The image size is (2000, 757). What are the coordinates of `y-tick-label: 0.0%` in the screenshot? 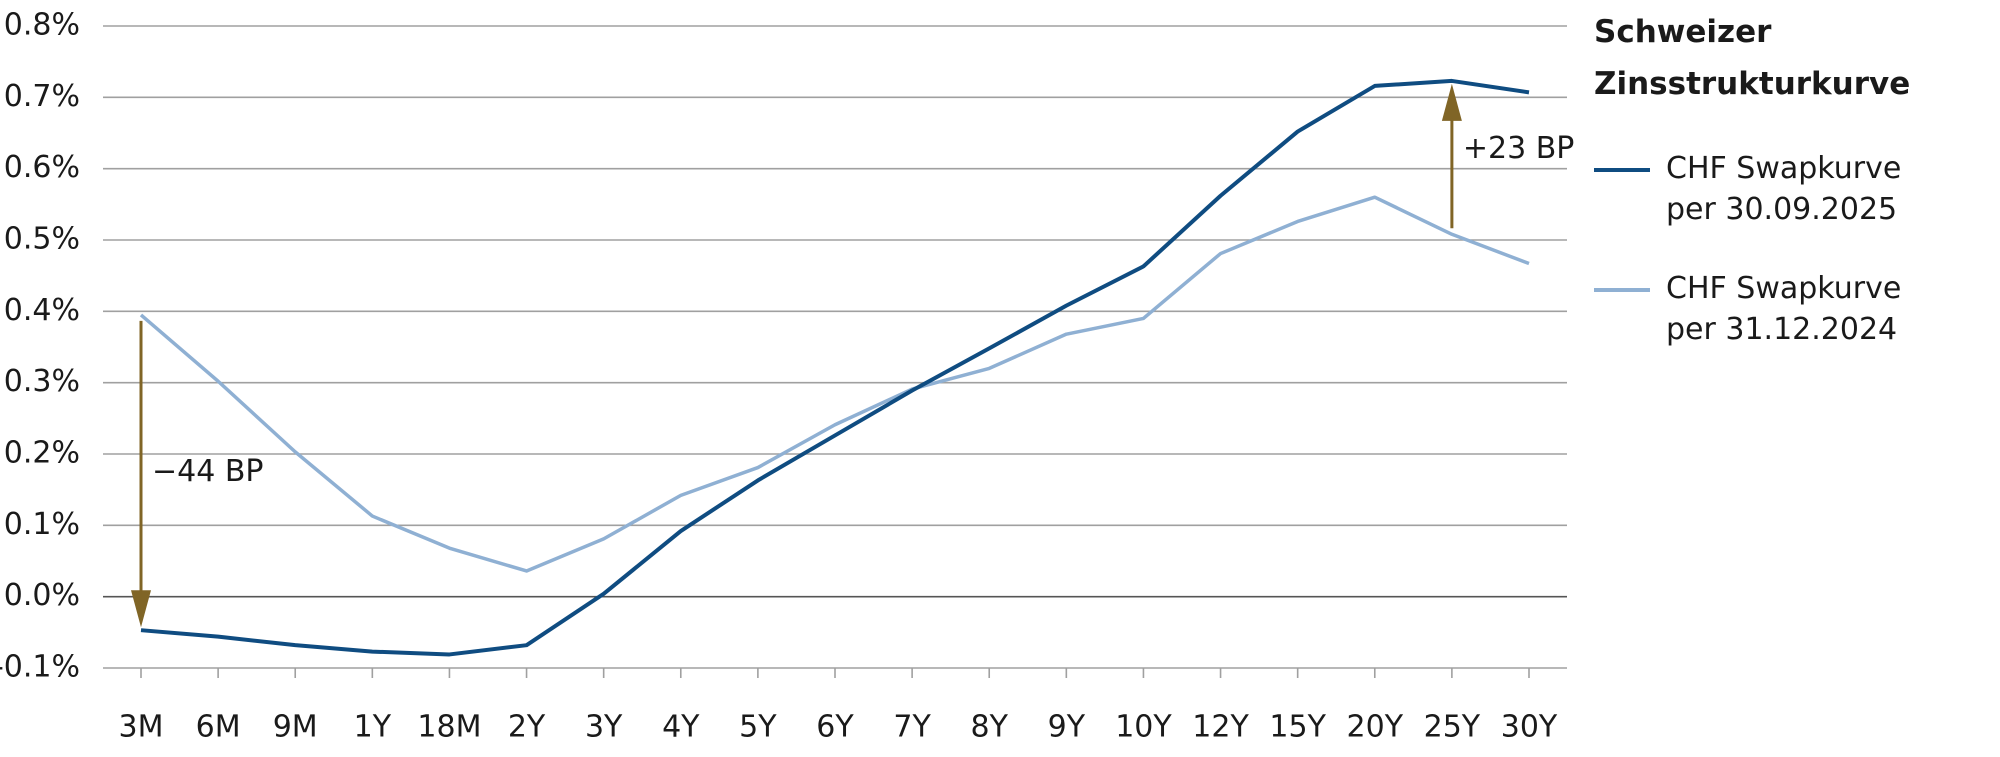 It's located at (42, 595).